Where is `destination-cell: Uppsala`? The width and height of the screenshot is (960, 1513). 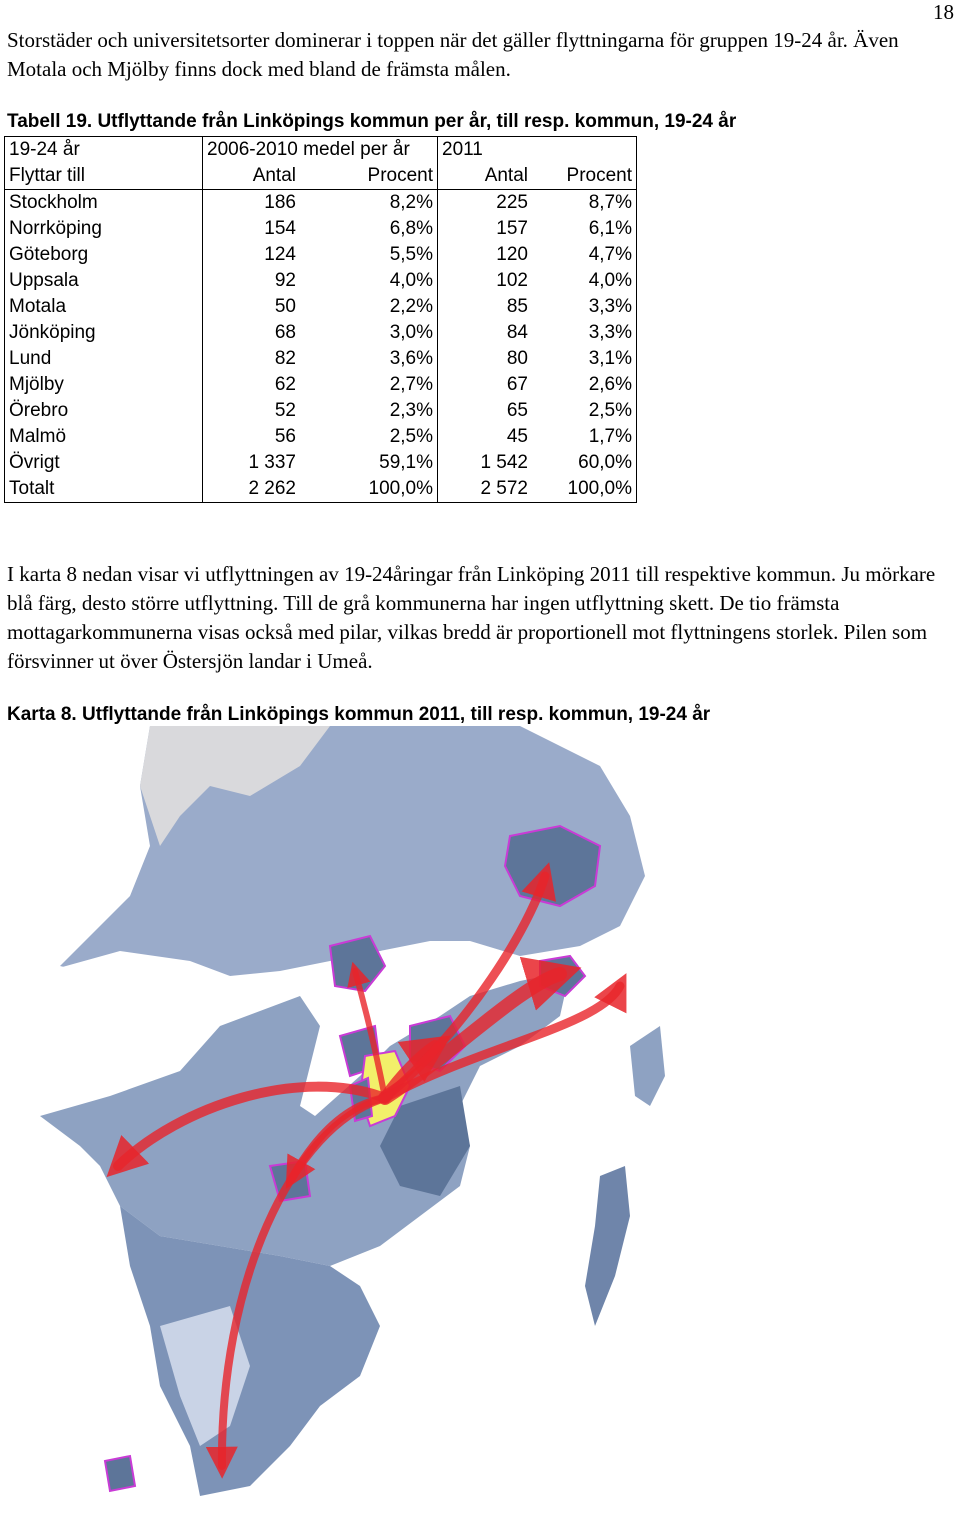 destination-cell: Uppsala is located at coordinates (103, 281).